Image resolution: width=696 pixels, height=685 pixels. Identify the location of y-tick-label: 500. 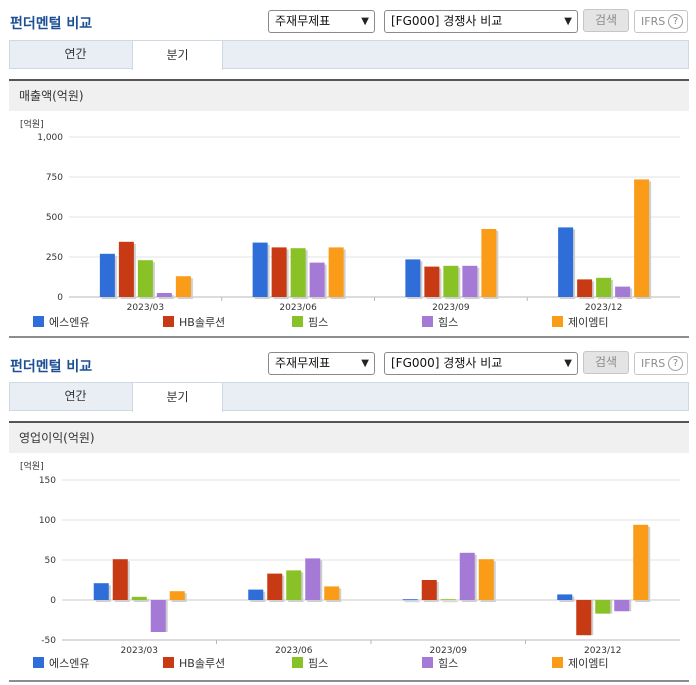
(54, 218).